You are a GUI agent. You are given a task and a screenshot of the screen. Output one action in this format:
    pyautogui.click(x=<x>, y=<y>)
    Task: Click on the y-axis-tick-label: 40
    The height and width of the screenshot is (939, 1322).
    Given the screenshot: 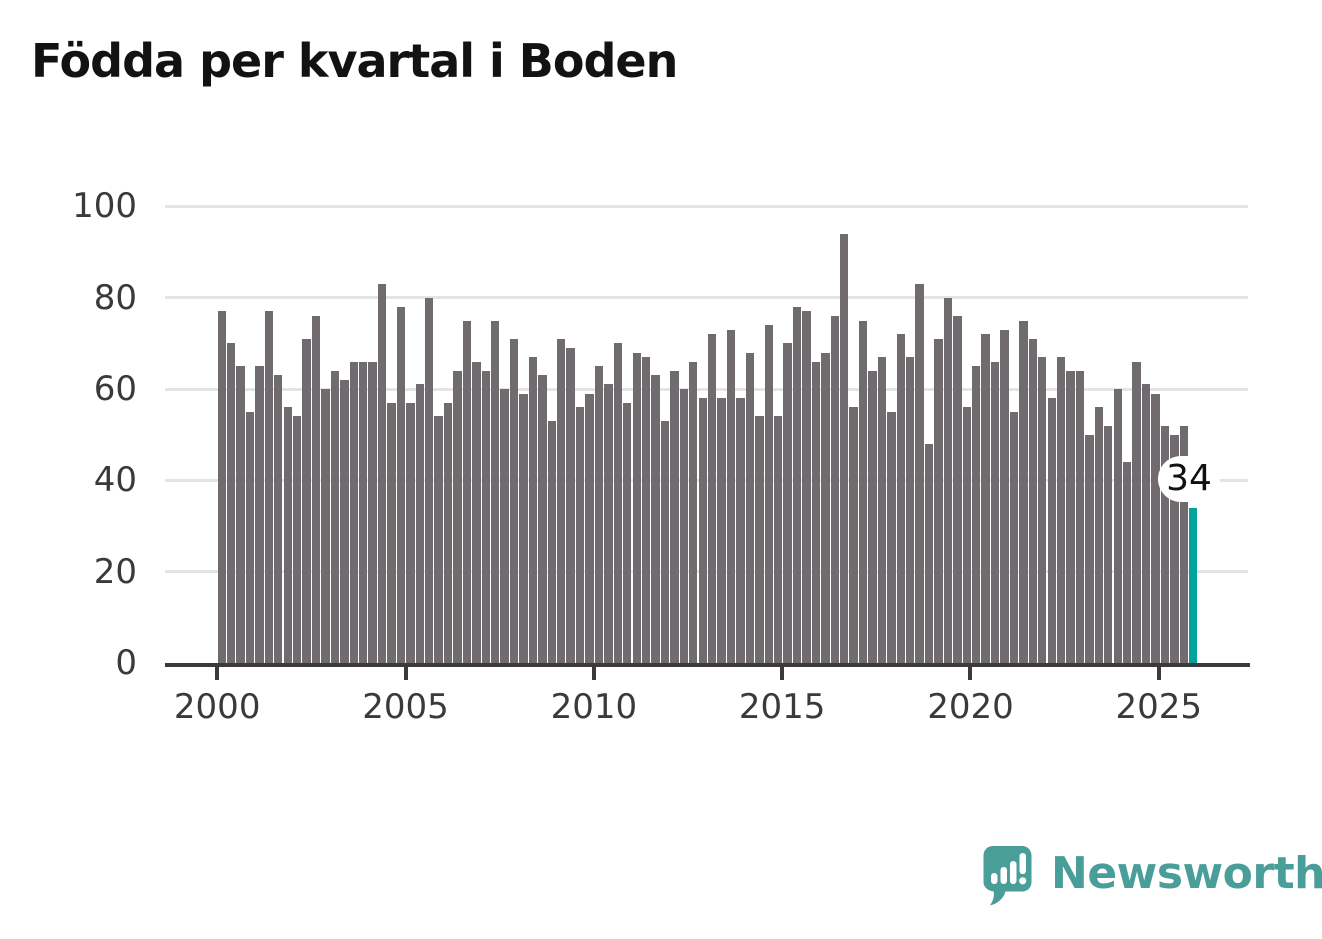 What is the action you would take?
    pyautogui.click(x=115, y=480)
    